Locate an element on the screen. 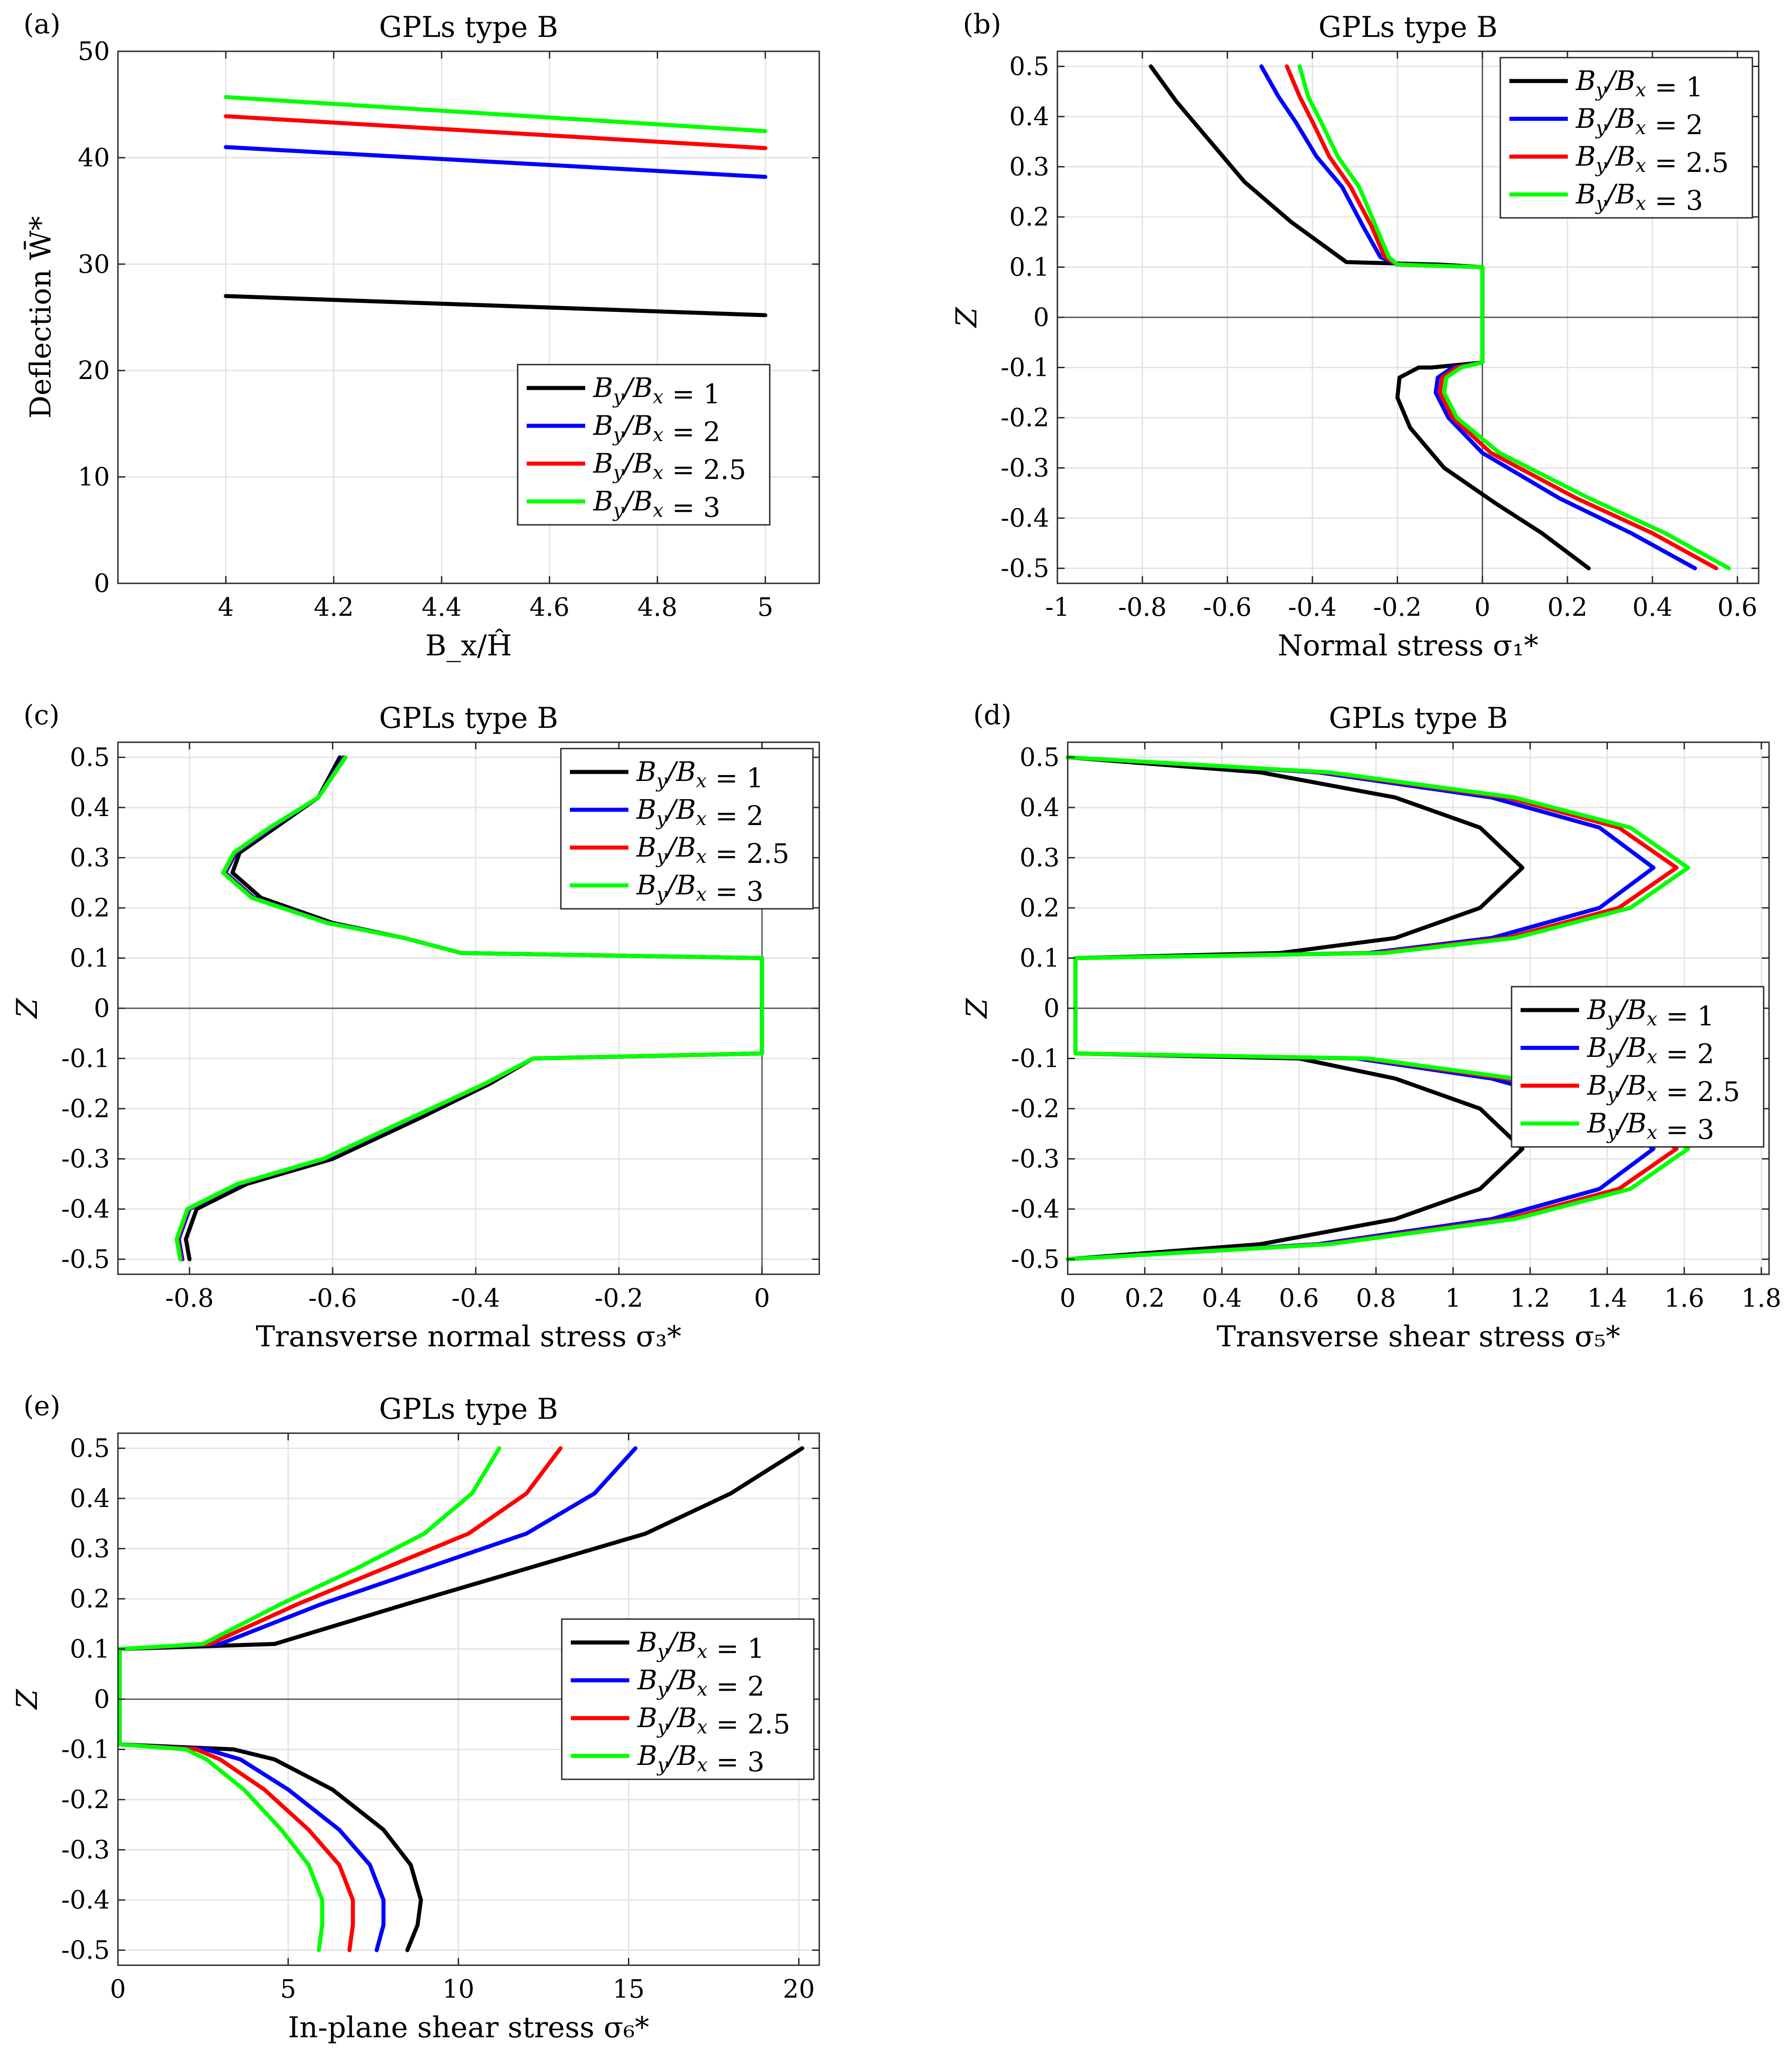 The width and height of the screenshot is (1792, 2071). panel-label: (d) is located at coordinates (992, 715).